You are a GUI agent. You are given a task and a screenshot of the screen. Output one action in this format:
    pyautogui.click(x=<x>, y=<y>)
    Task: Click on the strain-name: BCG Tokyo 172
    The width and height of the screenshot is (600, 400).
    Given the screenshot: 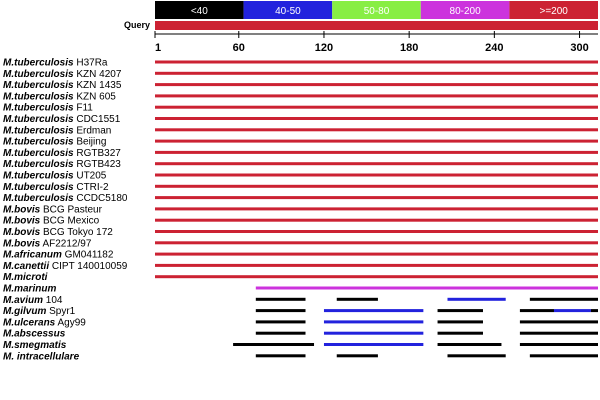 What is the action you would take?
    pyautogui.click(x=76, y=232)
    